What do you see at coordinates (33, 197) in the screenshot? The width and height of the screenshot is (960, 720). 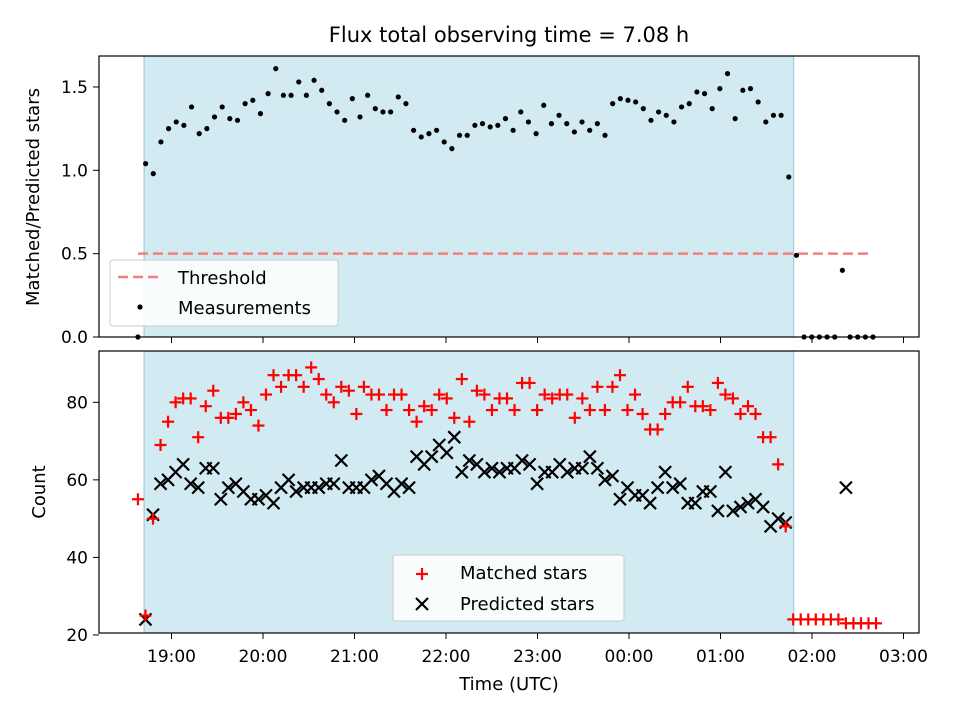 I see `top-y-axis-label: Matched/Predicted stars` at bounding box center [33, 197].